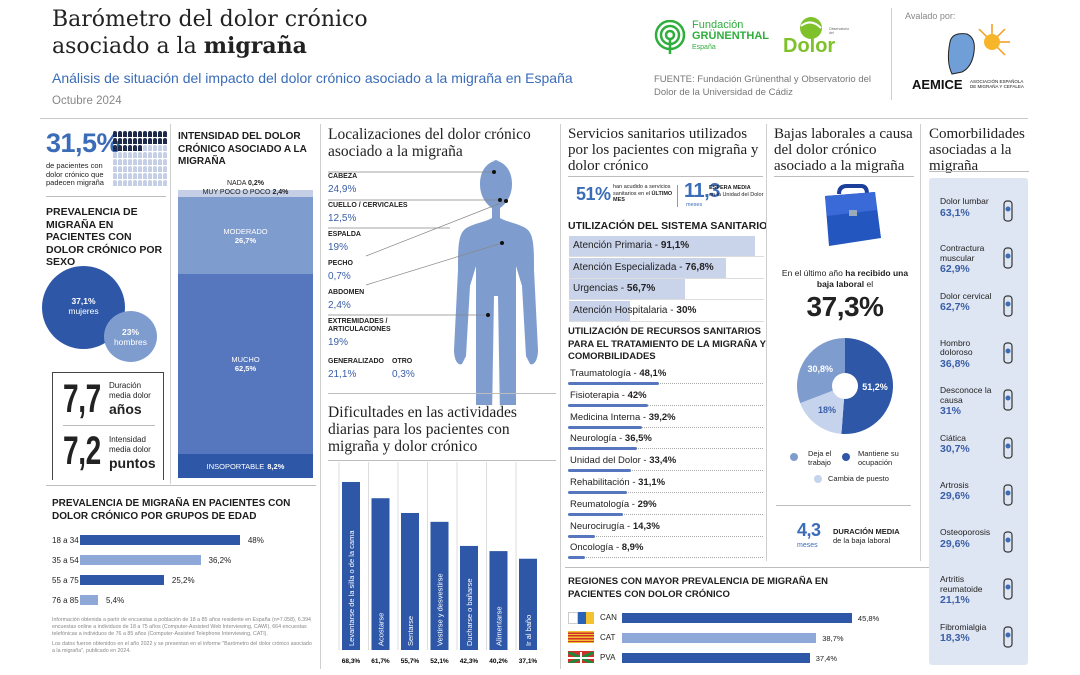 The height and width of the screenshot is (675, 1080). I want to click on stat-bold: ÚLTIMO MES, so click(643, 197).